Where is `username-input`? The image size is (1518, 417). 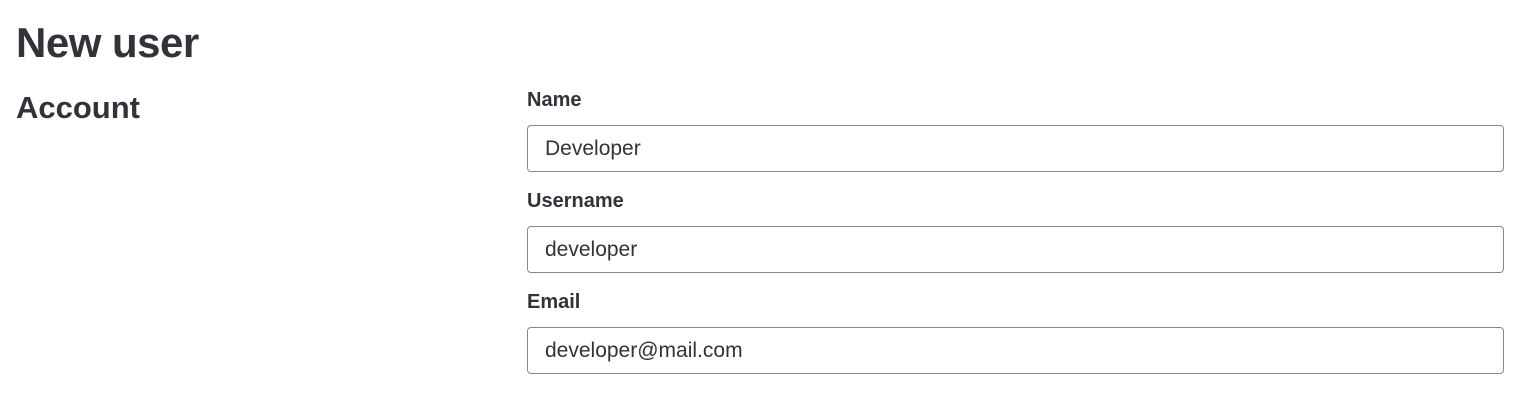 username-input is located at coordinates (1015, 249).